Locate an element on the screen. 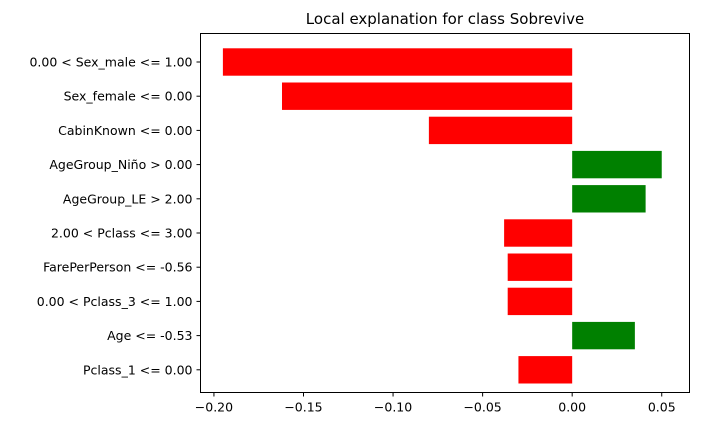 The image size is (706, 435). x-tick-label: 0.00 is located at coordinates (572, 407).